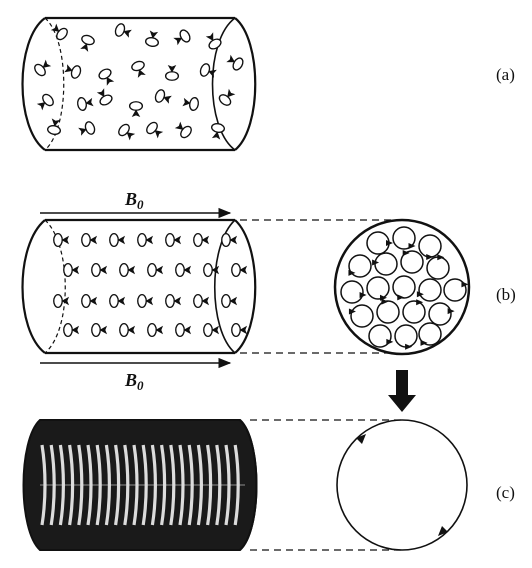 The image size is (532, 568). What do you see at coordinates (140, 485) in the screenshot?
I see `cylinder-c-shaded` at bounding box center [140, 485].